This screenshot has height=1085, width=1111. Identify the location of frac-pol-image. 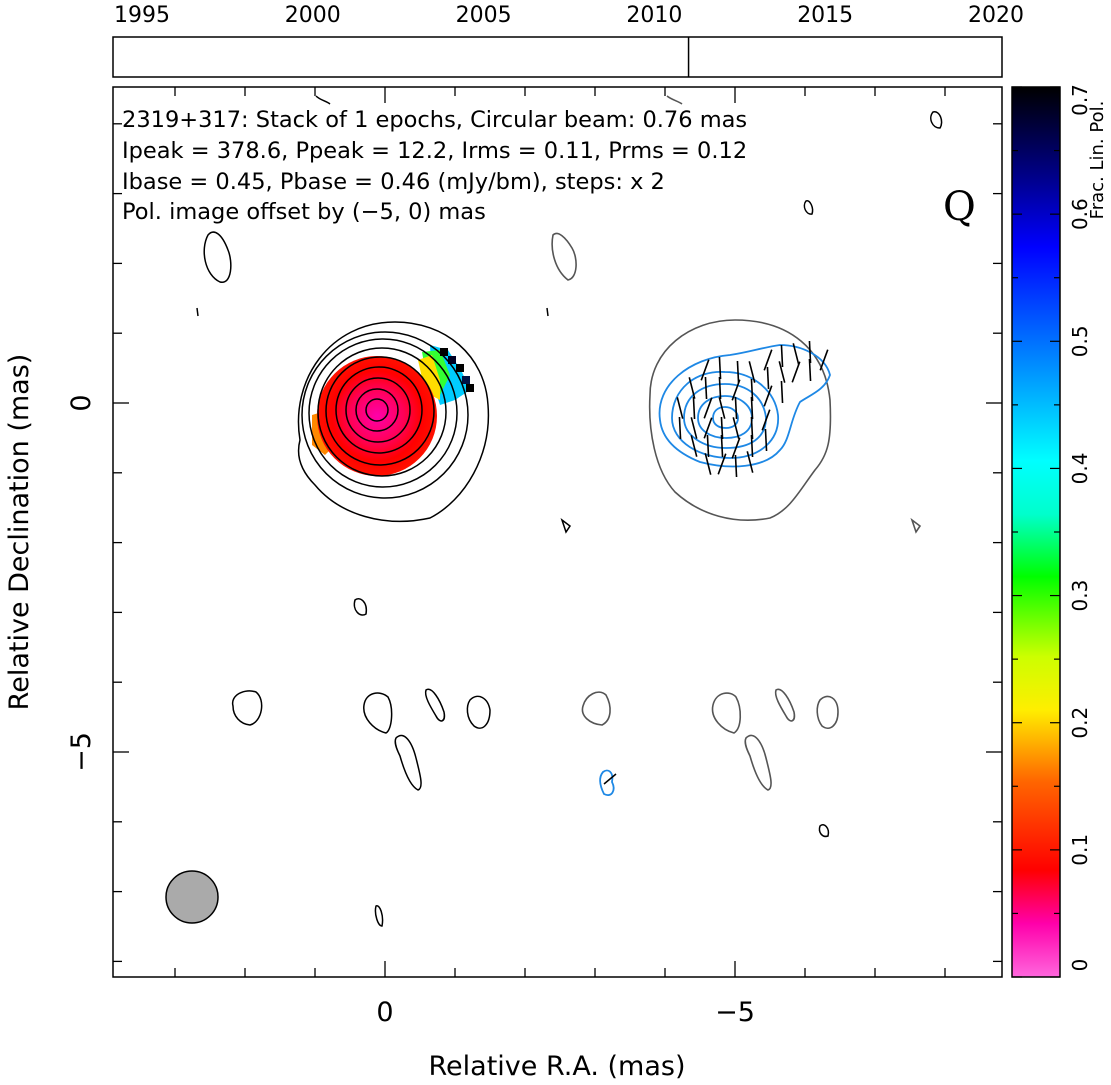
(393, 410).